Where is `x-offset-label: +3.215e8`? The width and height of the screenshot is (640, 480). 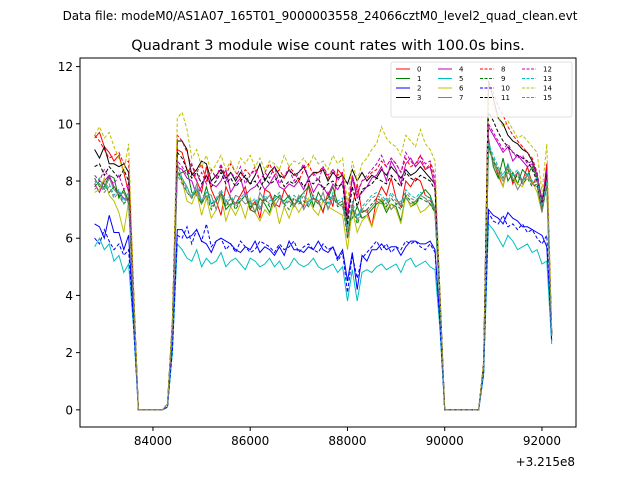 x-offset-label: +3.215e8 is located at coordinates (545, 462).